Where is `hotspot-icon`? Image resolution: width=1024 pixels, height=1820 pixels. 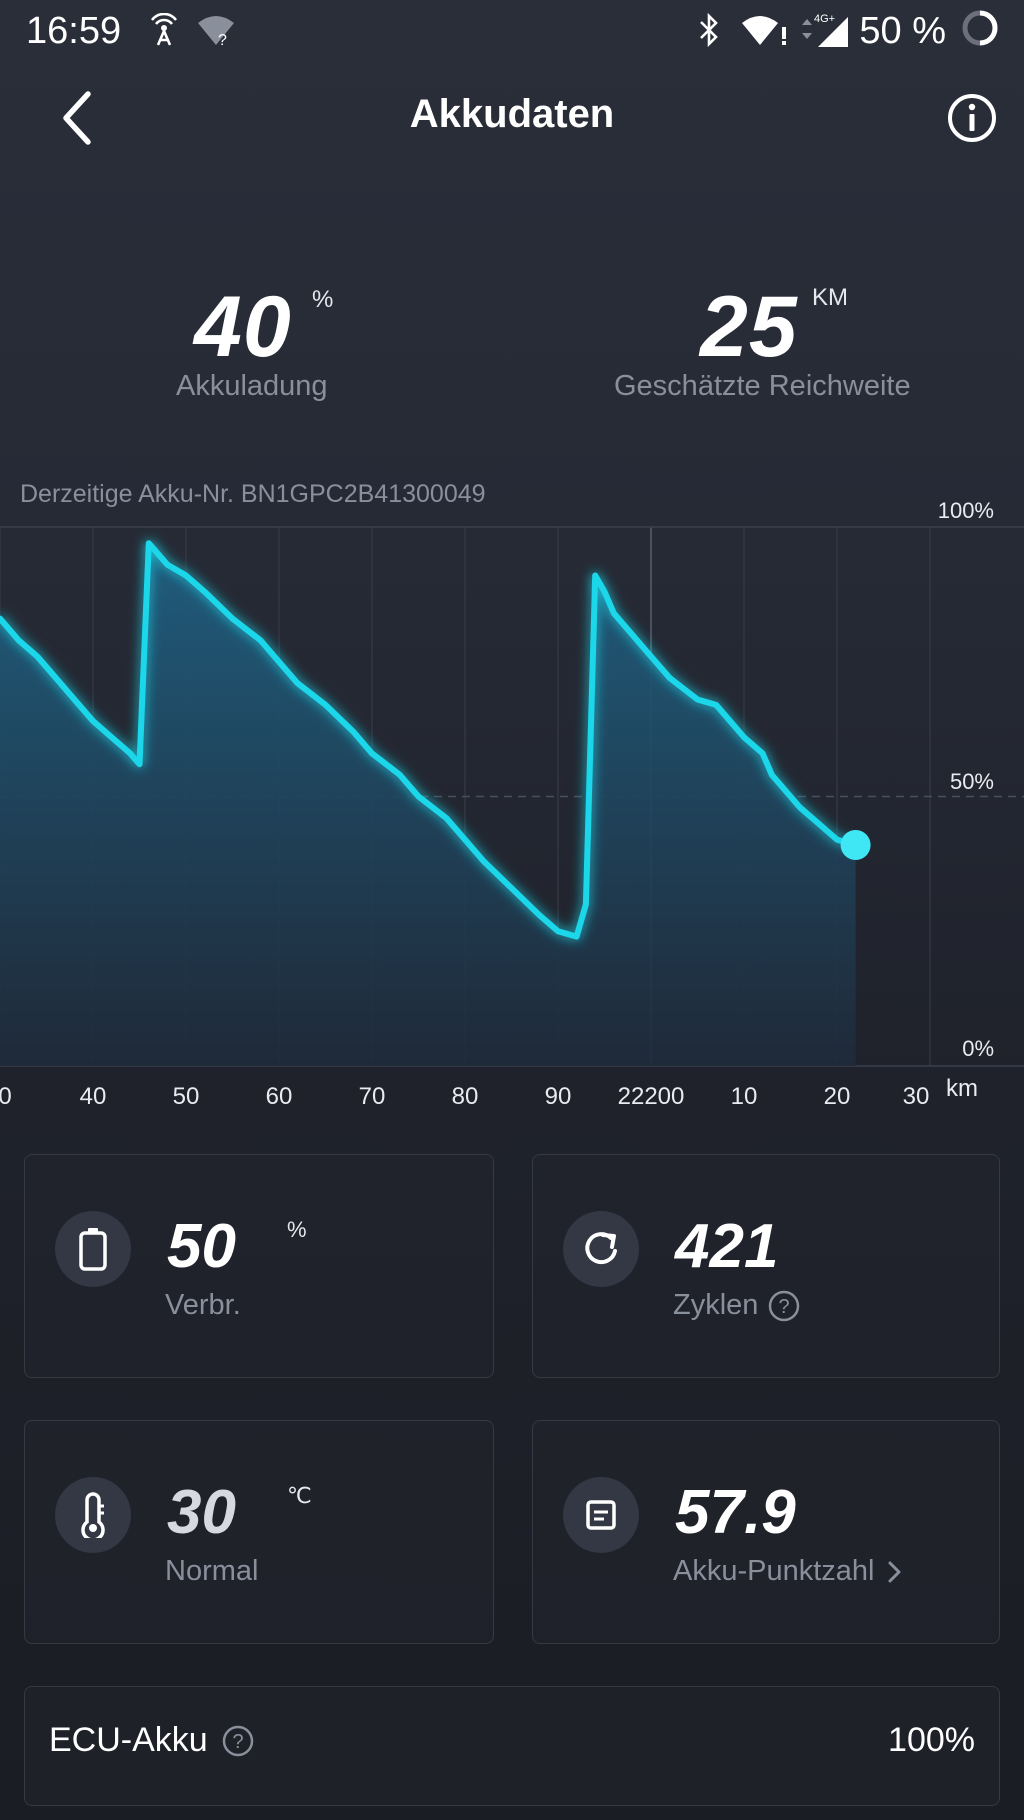 hotspot-icon is located at coordinates (164, 30).